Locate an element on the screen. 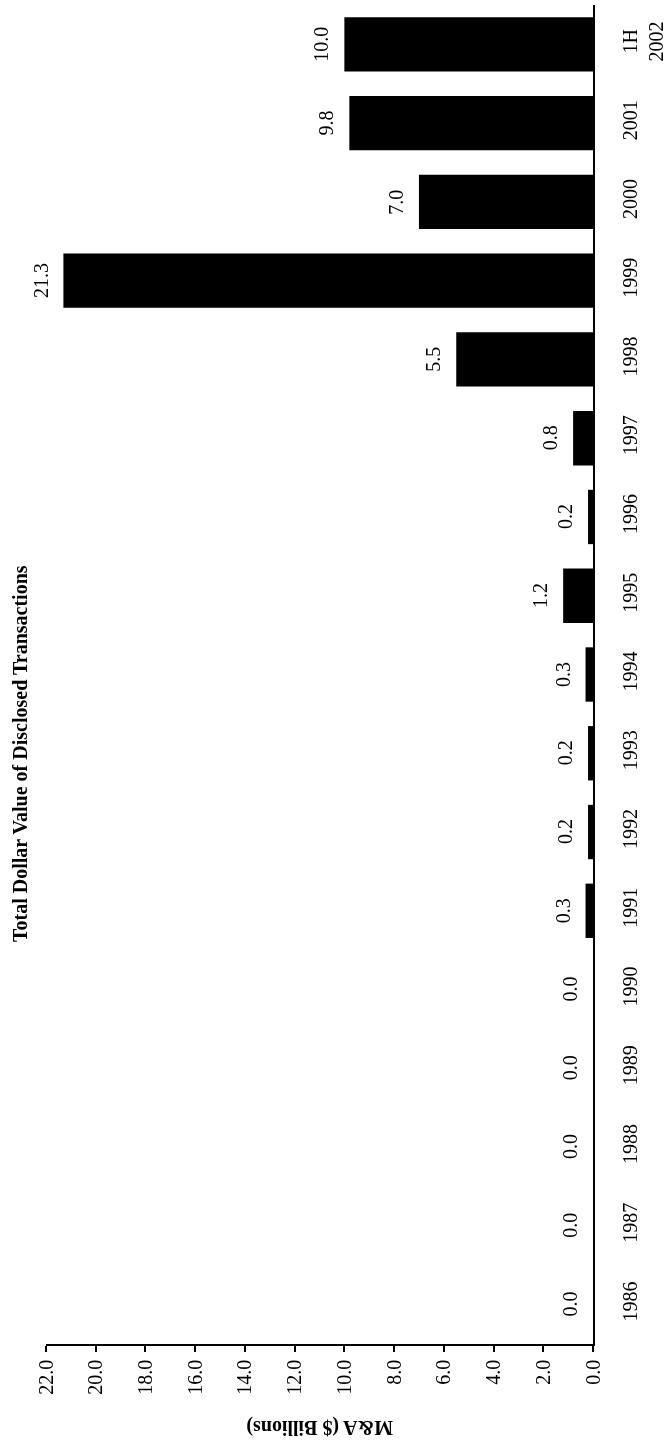 Image resolution: width=671 pixels, height=1446 pixels. data-label: 1.2 is located at coordinates (540, 595).